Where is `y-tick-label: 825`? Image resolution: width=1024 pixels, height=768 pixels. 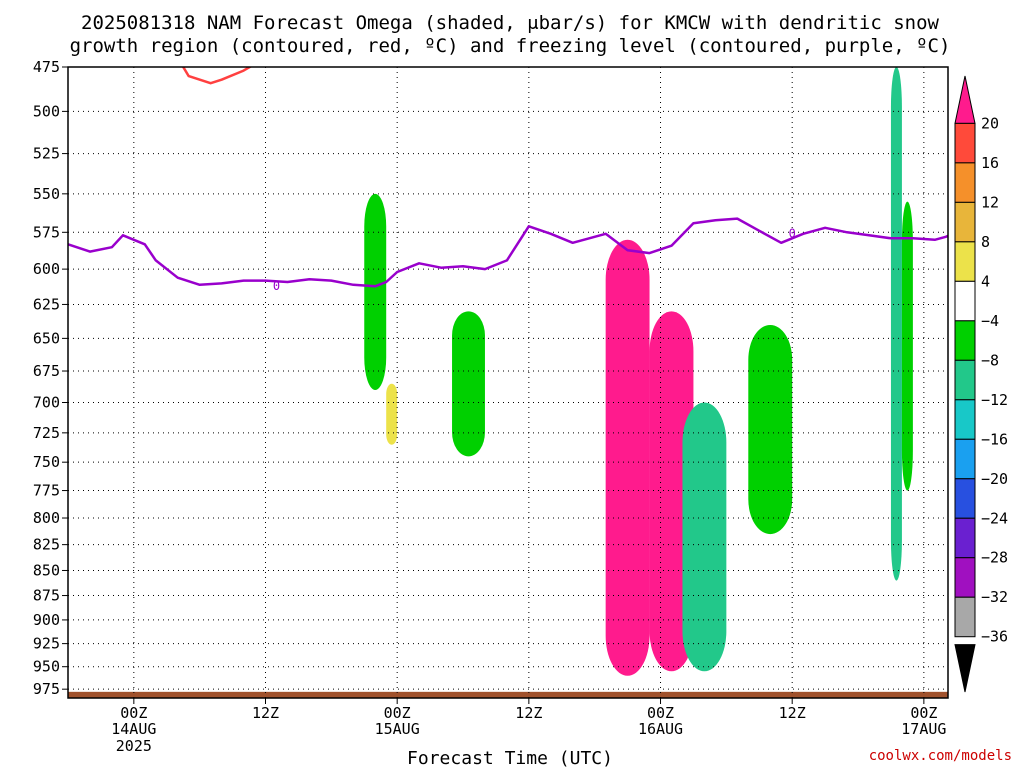 y-tick-label: 825 is located at coordinates (46, 545).